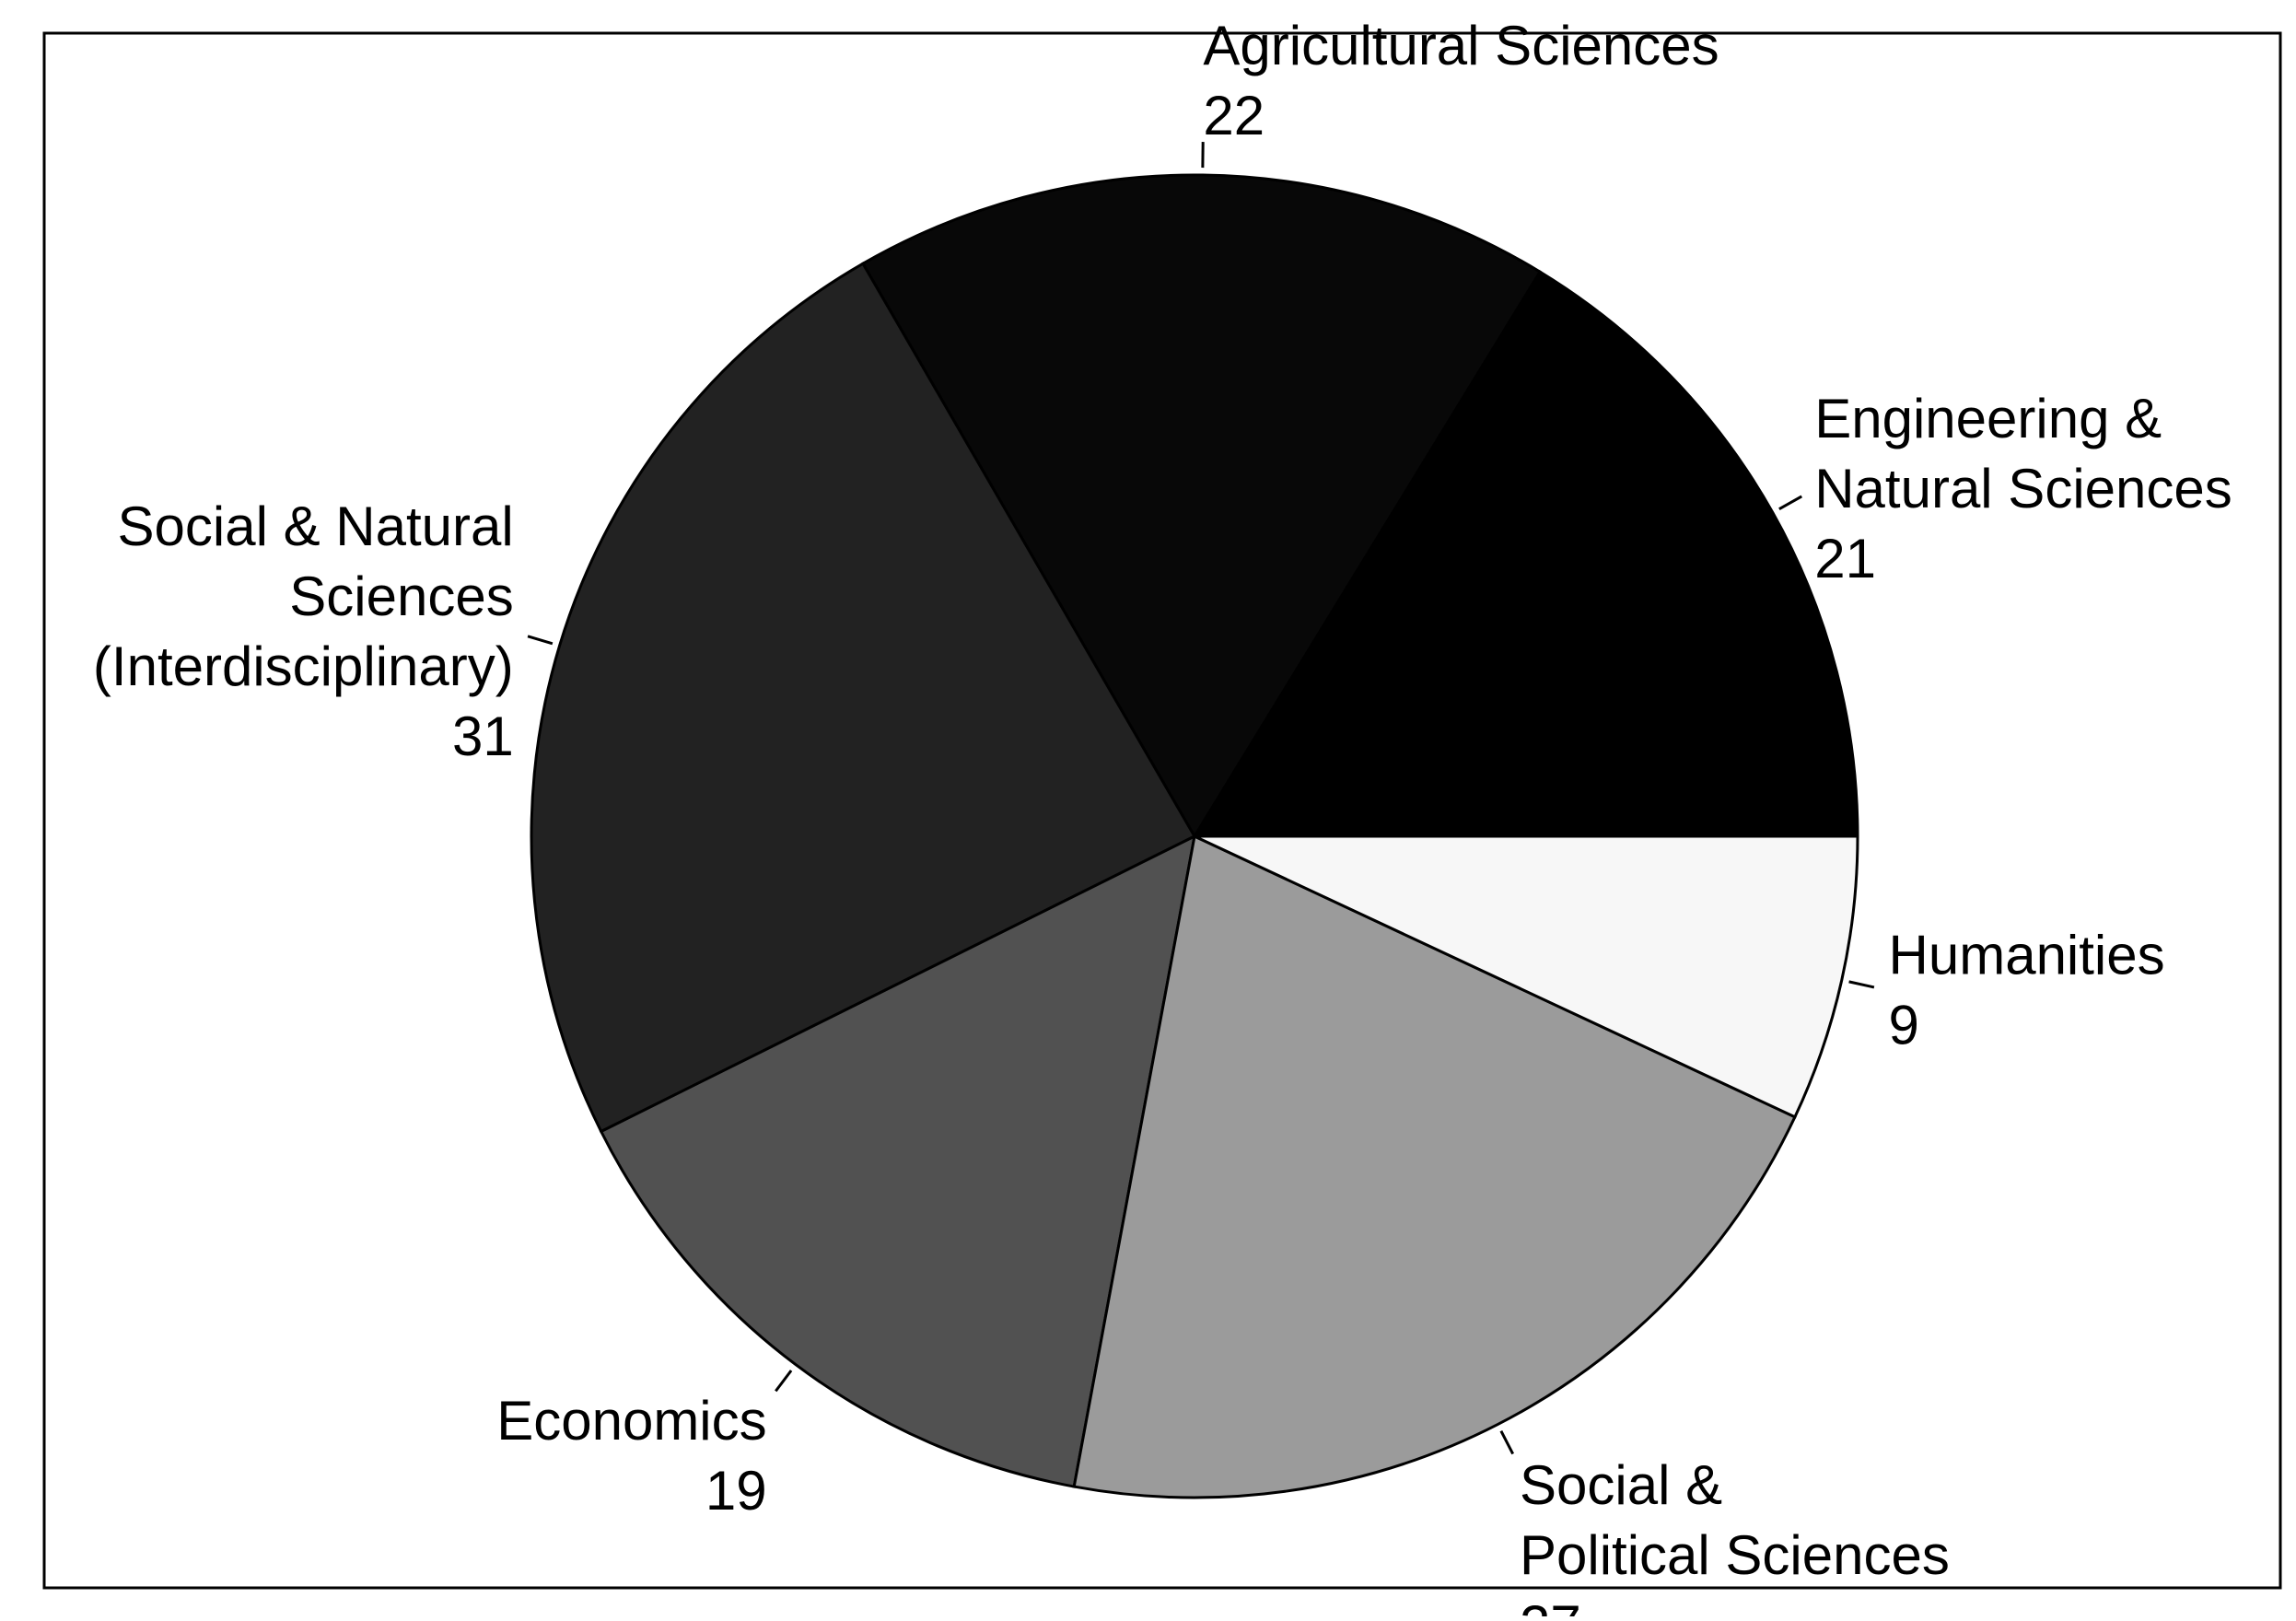  Describe the element at coordinates (1234, 115) in the screenshot. I see `slice-value-1: 22` at that location.